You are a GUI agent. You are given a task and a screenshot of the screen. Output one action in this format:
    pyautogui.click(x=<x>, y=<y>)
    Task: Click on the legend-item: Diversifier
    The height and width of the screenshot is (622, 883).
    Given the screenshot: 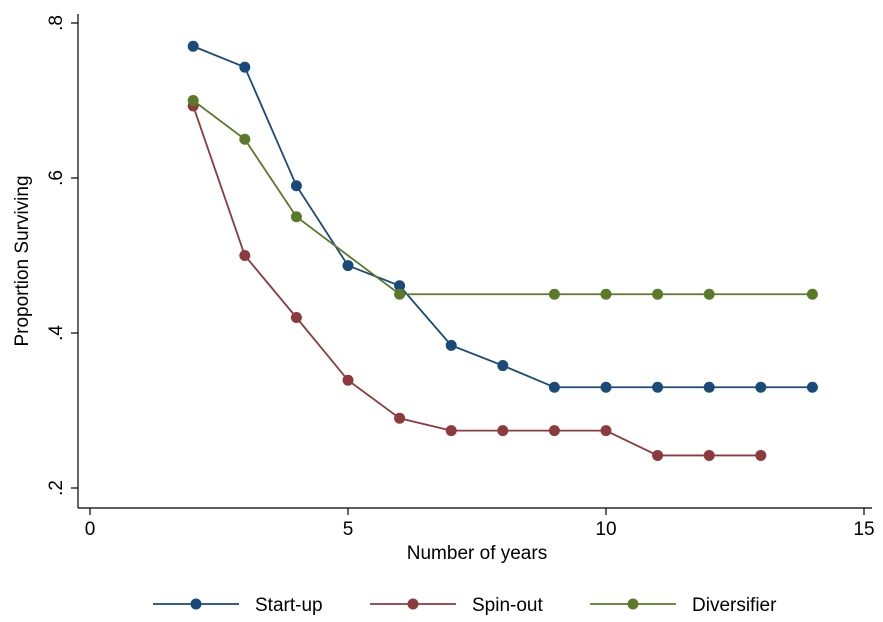 What is the action you would take?
    pyautogui.click(x=683, y=605)
    